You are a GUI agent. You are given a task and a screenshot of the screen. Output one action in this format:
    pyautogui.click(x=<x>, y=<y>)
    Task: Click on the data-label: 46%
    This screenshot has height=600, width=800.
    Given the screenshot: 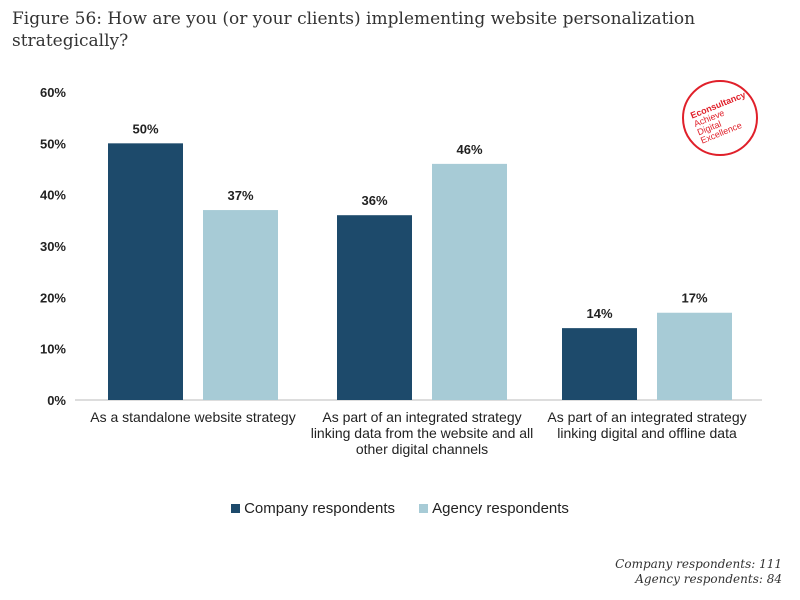 What is the action you would take?
    pyautogui.click(x=469, y=149)
    